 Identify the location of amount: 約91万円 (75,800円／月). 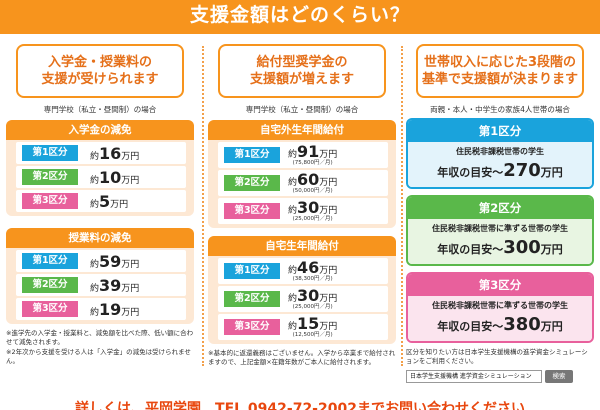
(313, 154).